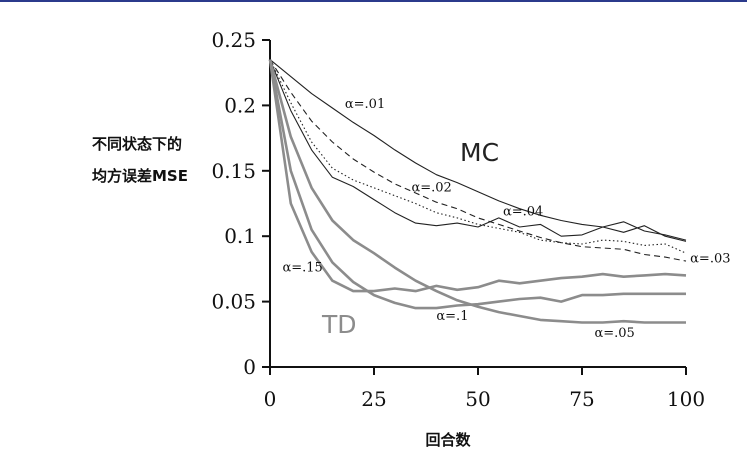 The height and width of the screenshot is (455, 747). Describe the element at coordinates (523, 211) in the screenshot. I see `series-label: α=.04` at that location.